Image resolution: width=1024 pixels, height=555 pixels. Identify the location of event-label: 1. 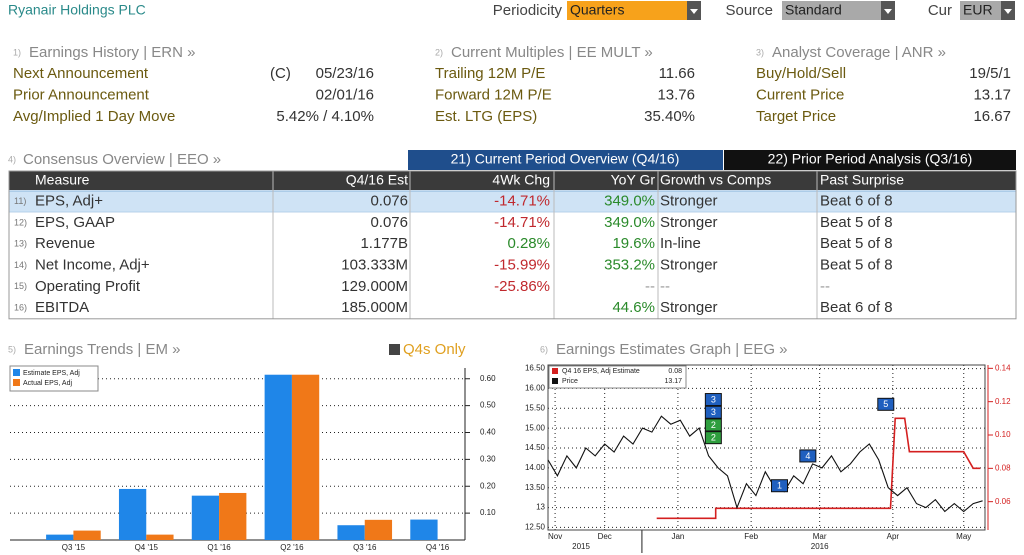
(779, 486).